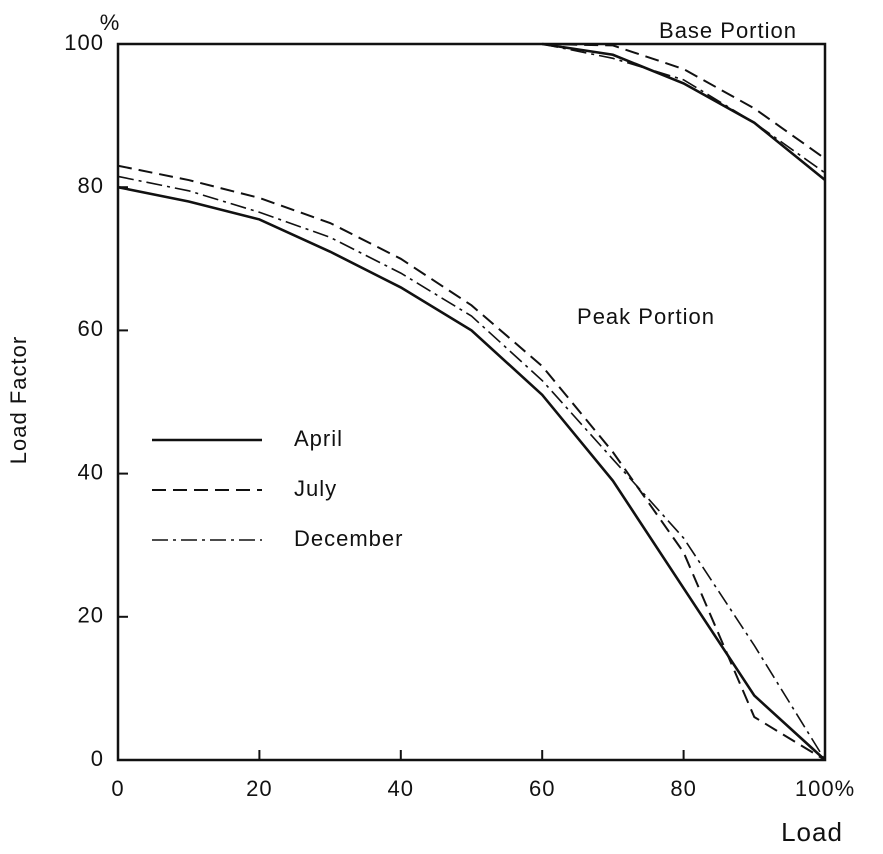 This screenshot has width=883, height=854. I want to click on y-tick-label: 40, so click(91, 471).